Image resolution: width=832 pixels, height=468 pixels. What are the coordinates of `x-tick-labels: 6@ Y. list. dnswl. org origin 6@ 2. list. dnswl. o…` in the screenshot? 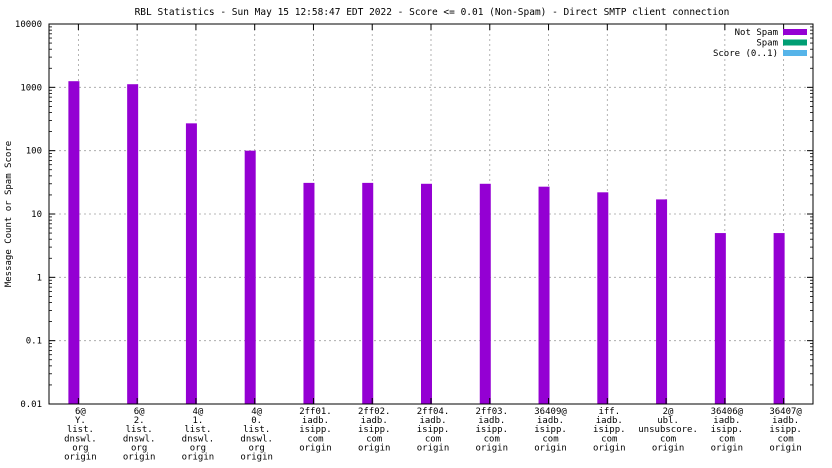 It's located at (433, 435).